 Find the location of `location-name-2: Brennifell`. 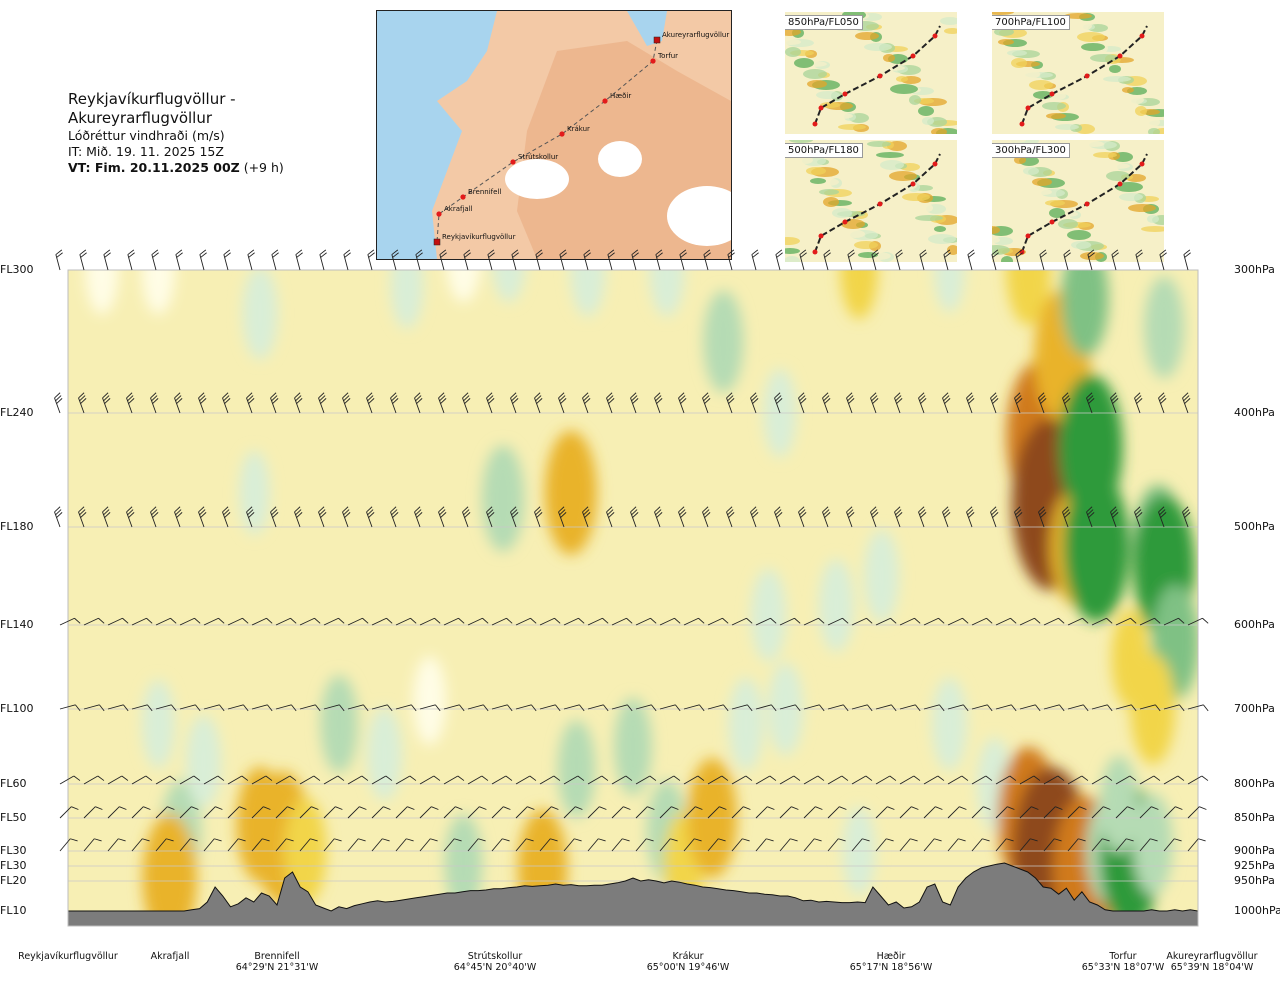

location-name-2: Brennifell is located at coordinates (277, 956).